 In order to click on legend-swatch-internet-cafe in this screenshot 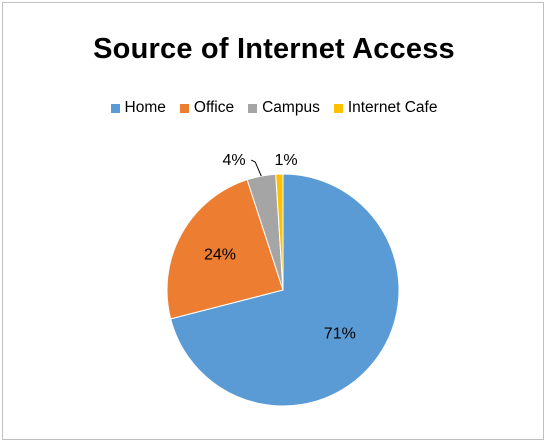, I will do `click(338, 108)`.